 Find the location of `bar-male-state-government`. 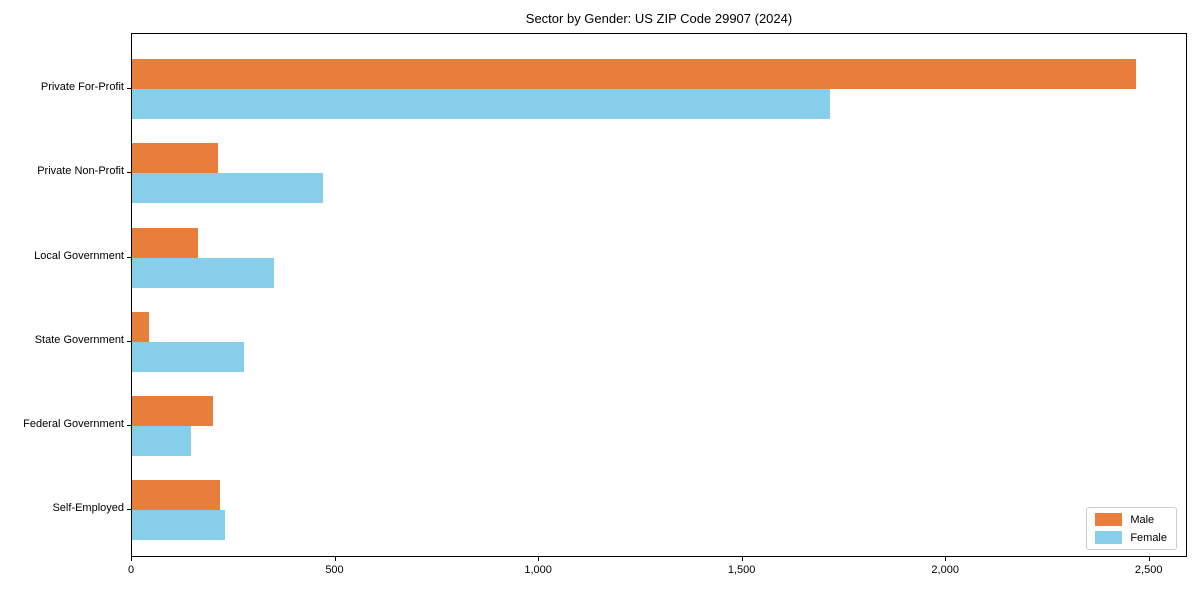

bar-male-state-government is located at coordinates (141, 326).